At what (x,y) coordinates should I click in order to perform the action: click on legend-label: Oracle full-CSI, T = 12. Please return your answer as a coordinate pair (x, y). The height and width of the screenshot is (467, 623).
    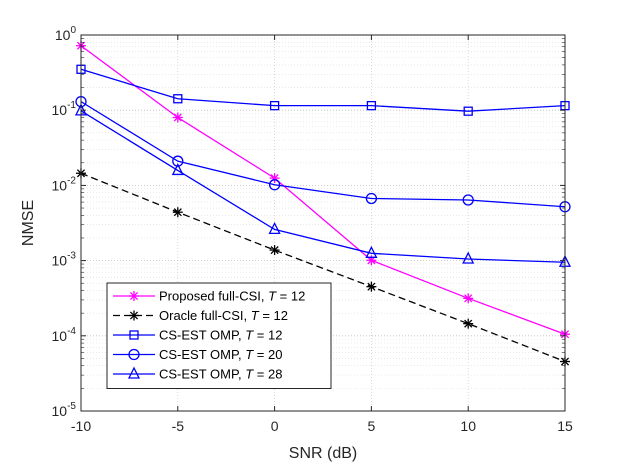
    Looking at the image, I should click on (223, 315).